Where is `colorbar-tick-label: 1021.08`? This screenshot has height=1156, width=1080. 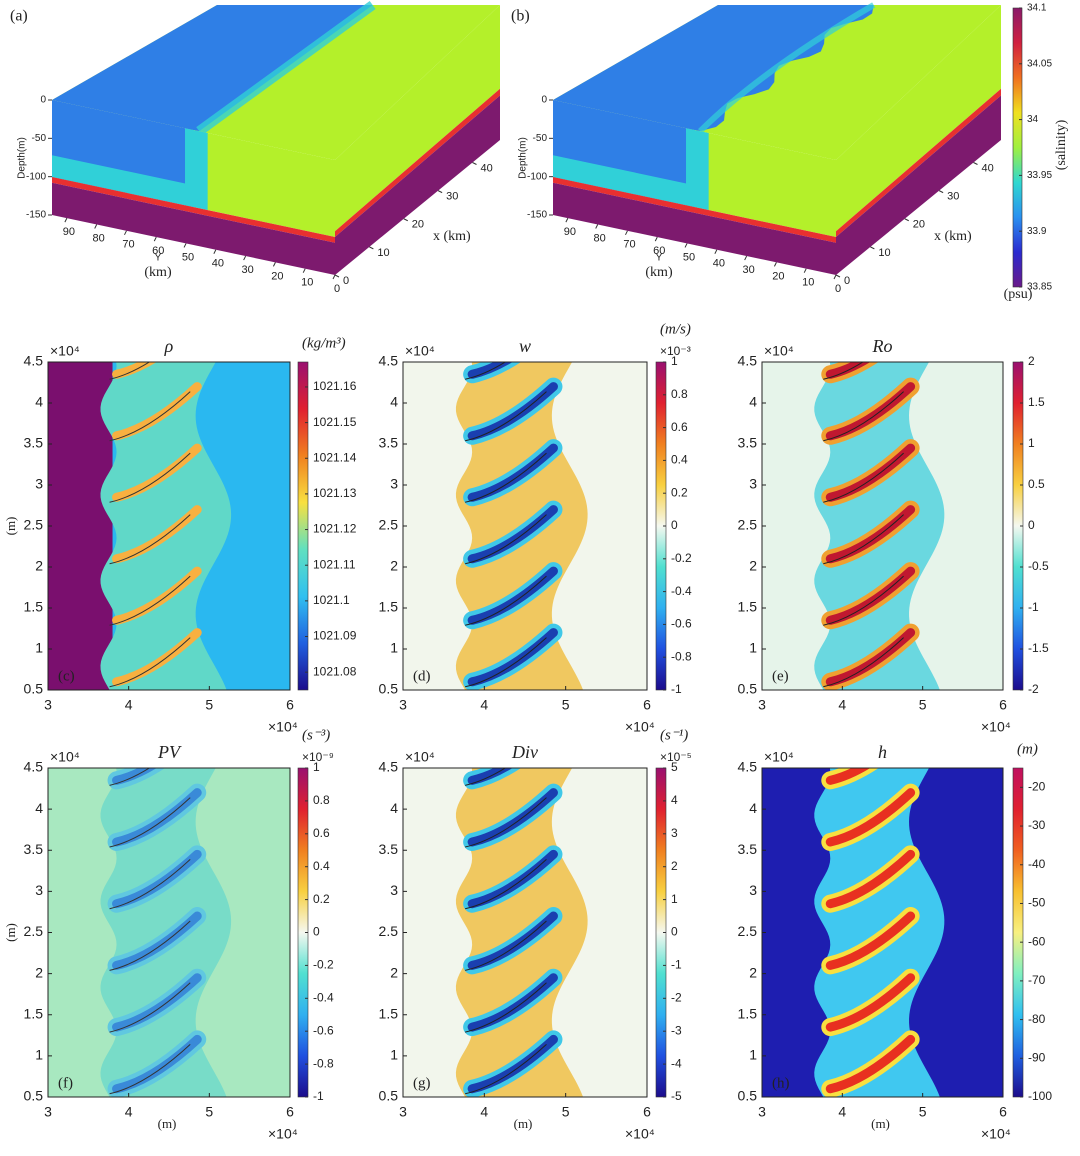
colorbar-tick-label: 1021.08 is located at coordinates (335, 671).